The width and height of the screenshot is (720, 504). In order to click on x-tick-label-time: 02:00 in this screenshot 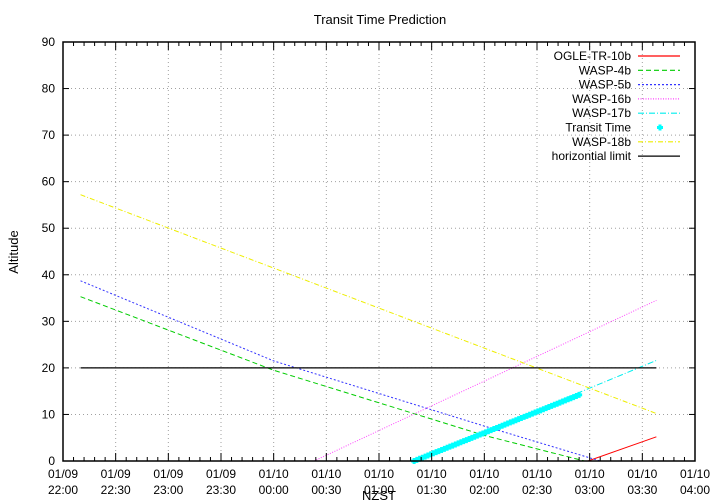, I will do `click(484, 490)`.